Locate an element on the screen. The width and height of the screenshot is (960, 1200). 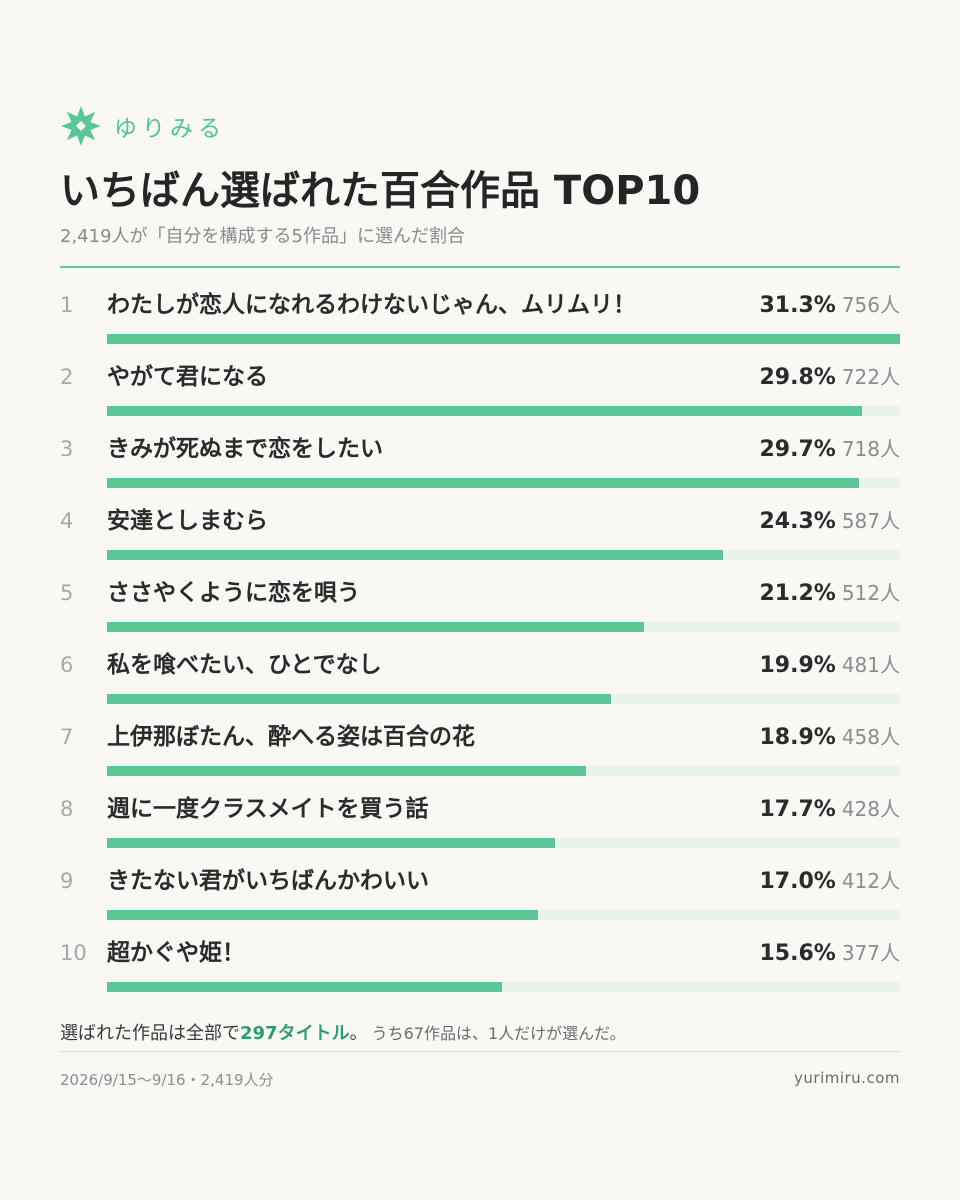
rank-number: 9 is located at coordinates (67, 881).